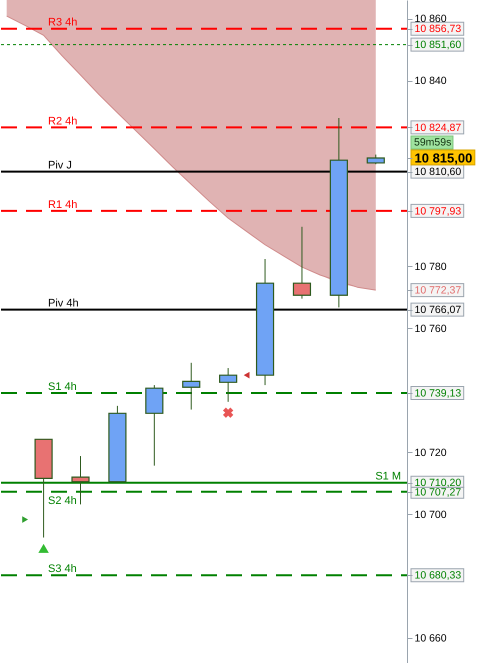 The height and width of the screenshot is (663, 477). Describe the element at coordinates (433, 142) in the screenshot. I see `text: 59m59s` at that location.